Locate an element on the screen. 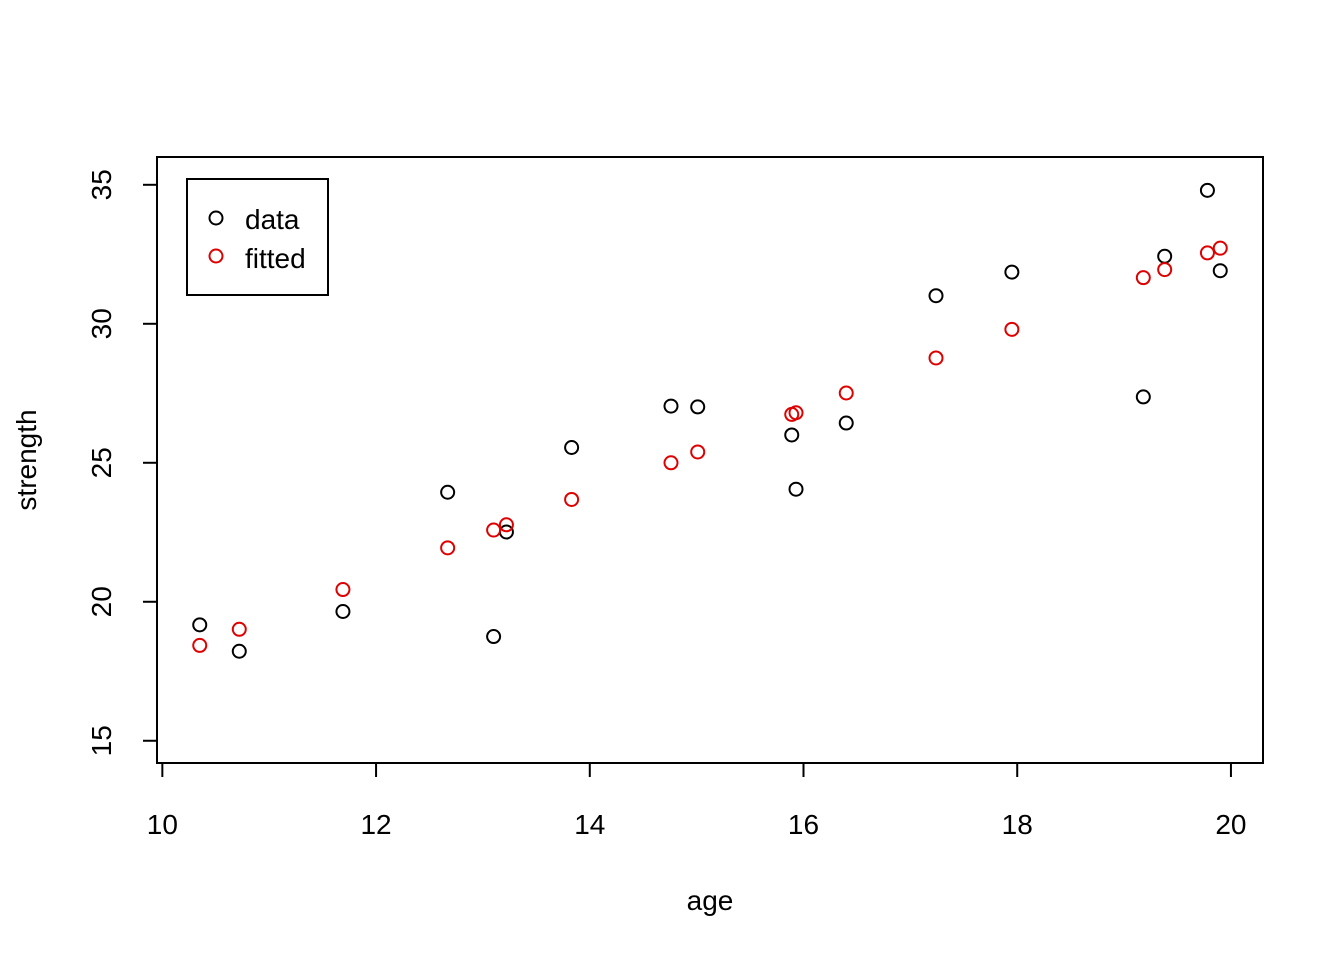 The image size is (1344, 960). x-tick-label: 20 is located at coordinates (1230, 824).